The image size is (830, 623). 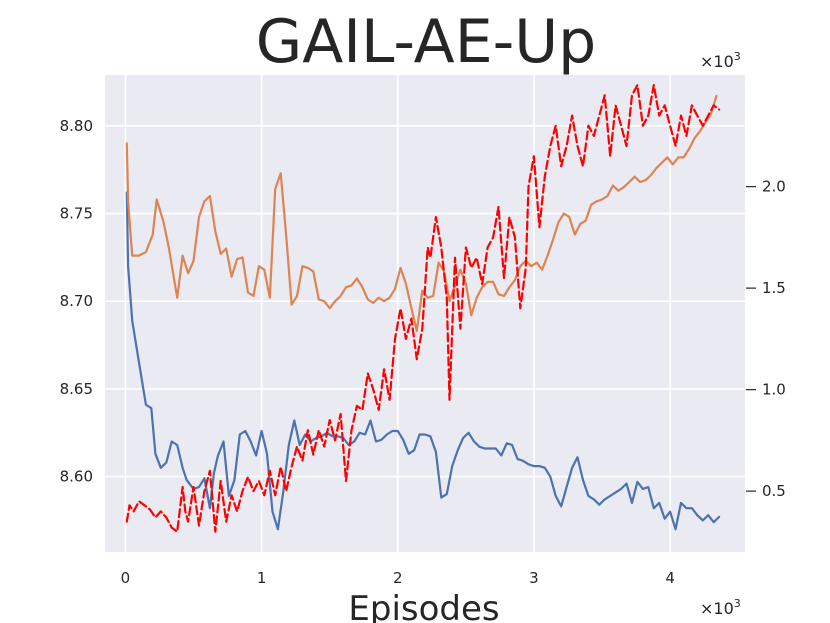 What do you see at coordinates (76, 389) in the screenshot?
I see `y-left-tick-label: 8.65` at bounding box center [76, 389].